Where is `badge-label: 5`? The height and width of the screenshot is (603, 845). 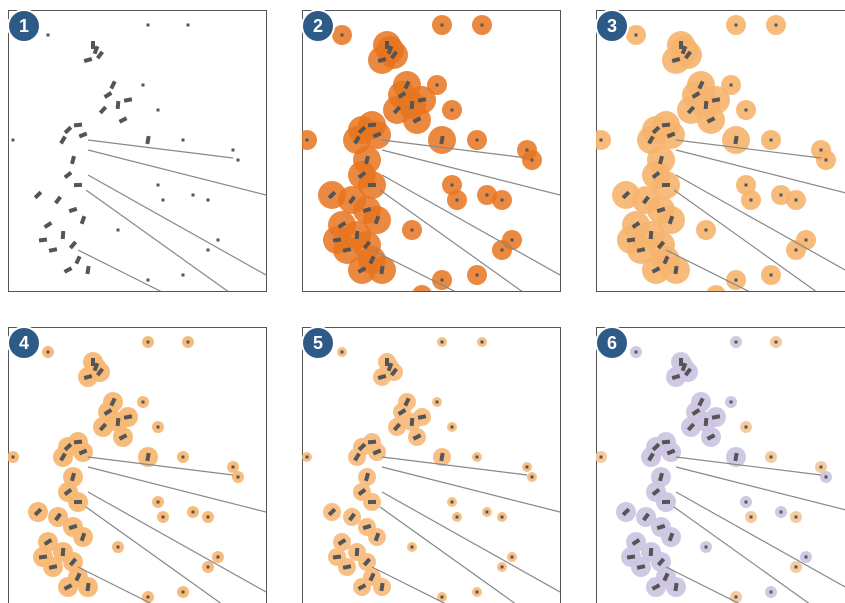
badge-label: 5 is located at coordinates (318, 343).